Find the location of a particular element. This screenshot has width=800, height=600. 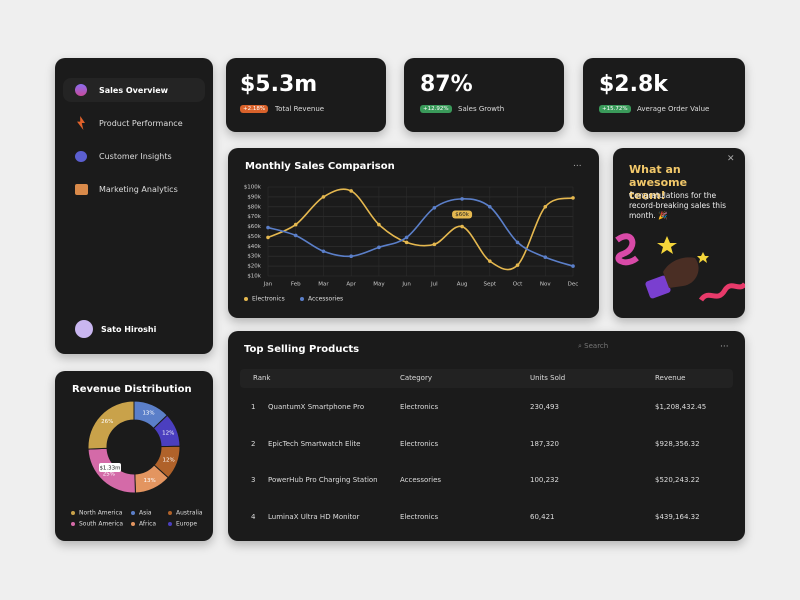

table-cell: 2 is located at coordinates (253, 443).